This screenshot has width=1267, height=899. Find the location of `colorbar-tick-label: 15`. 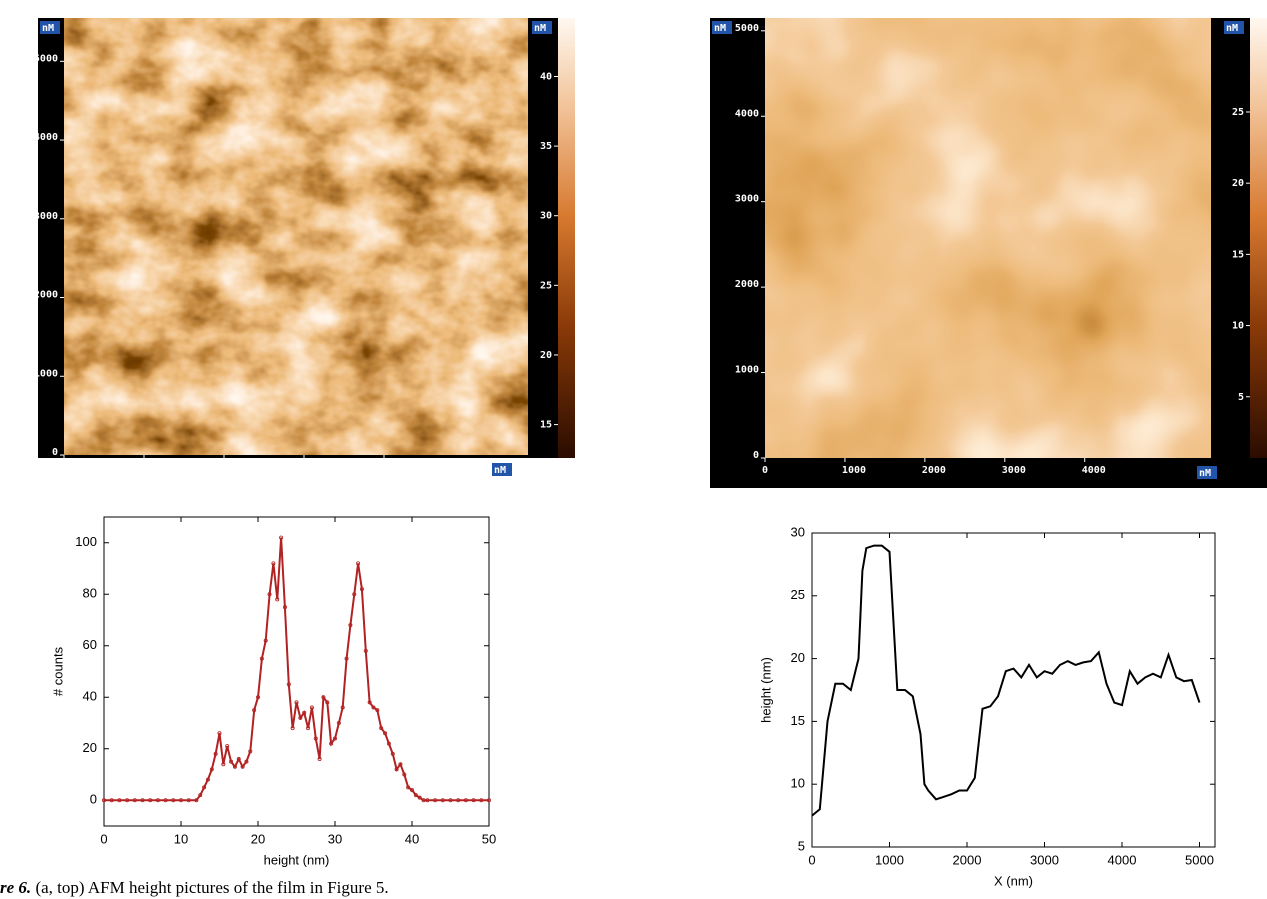

colorbar-tick-label: 15 is located at coordinates (546, 425).